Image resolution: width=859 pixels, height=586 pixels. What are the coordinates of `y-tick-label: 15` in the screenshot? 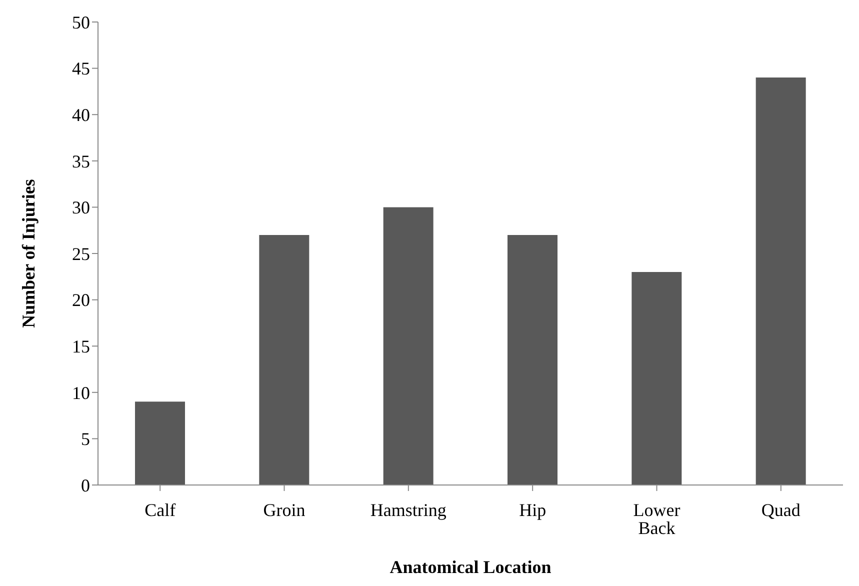 It's located at (81, 346).